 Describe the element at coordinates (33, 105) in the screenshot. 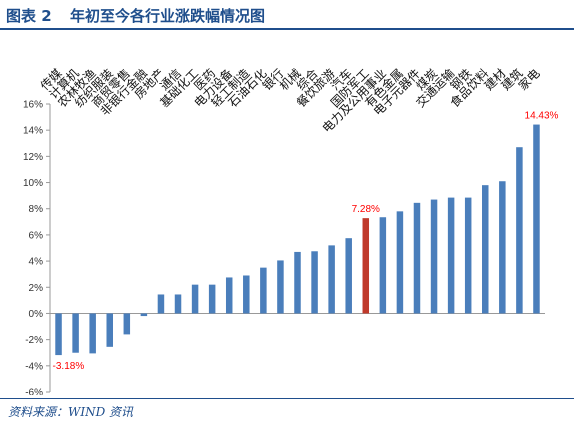

I see `y-tick-label: 16%` at that location.